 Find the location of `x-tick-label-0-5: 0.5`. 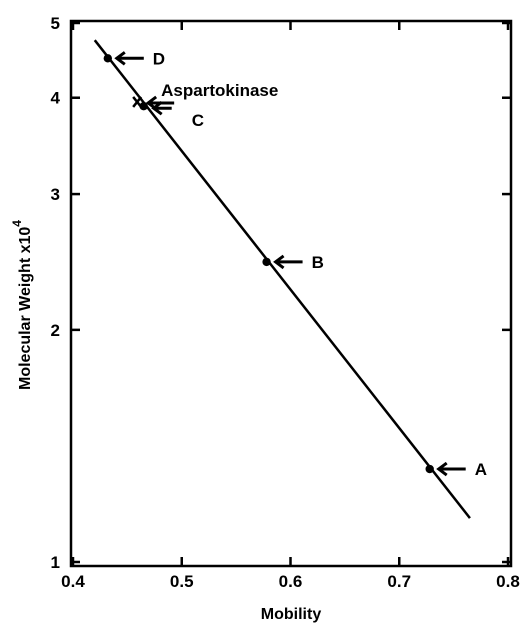

x-tick-label-0-5: 0.5 is located at coordinates (182, 581).